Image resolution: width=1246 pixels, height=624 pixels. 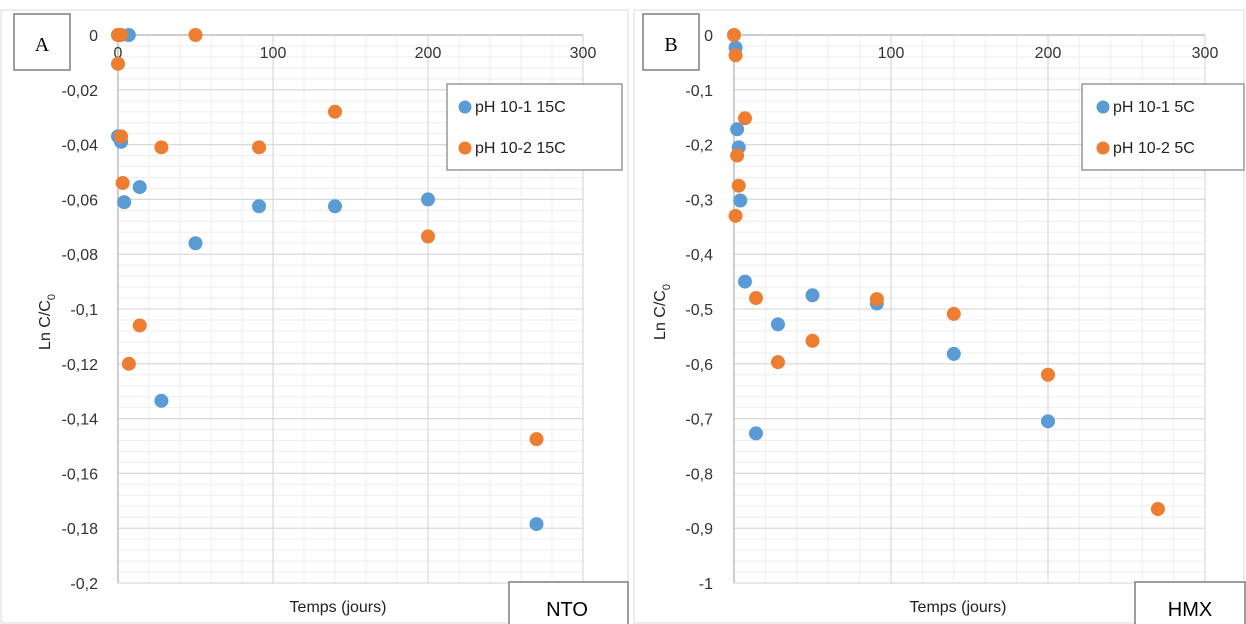 What do you see at coordinates (699, 365) in the screenshot?
I see `y-tick-label: -0,6` at bounding box center [699, 365].